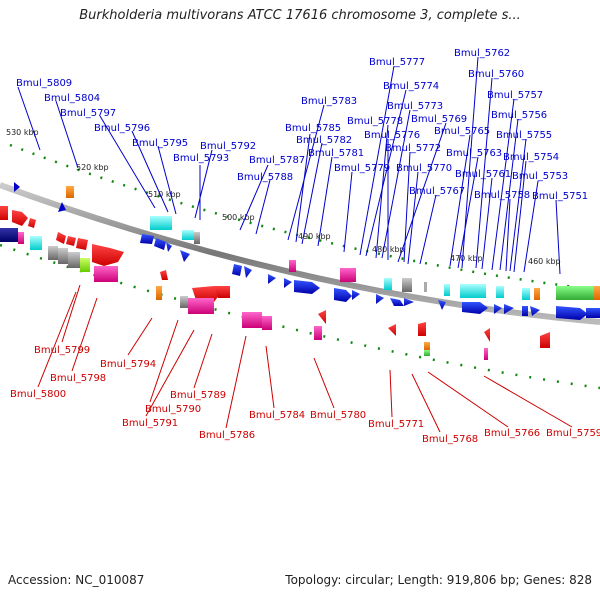 The width and height of the screenshot is (600, 600). Describe the element at coordinates (78, 378) in the screenshot. I see `gene-label: Bmul_5798` at that location.